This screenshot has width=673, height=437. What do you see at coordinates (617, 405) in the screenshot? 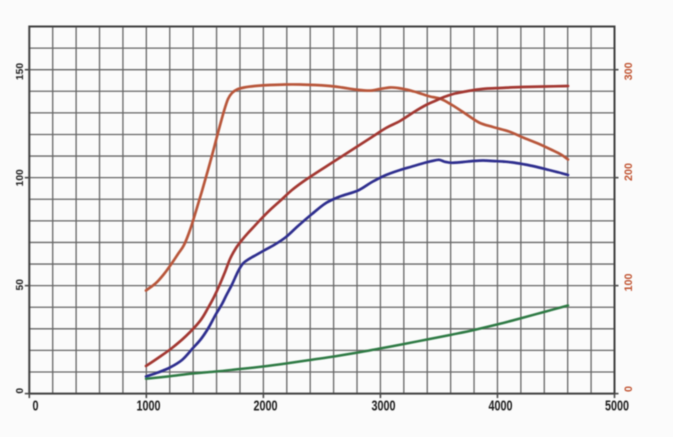
I see `svg-text: 5000` at bounding box center [617, 405].